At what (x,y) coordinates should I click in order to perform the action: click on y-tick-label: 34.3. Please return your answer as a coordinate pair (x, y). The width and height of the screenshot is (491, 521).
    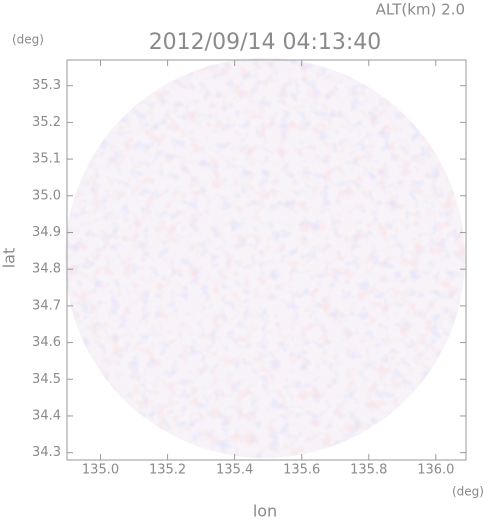
    Looking at the image, I should click on (46, 452).